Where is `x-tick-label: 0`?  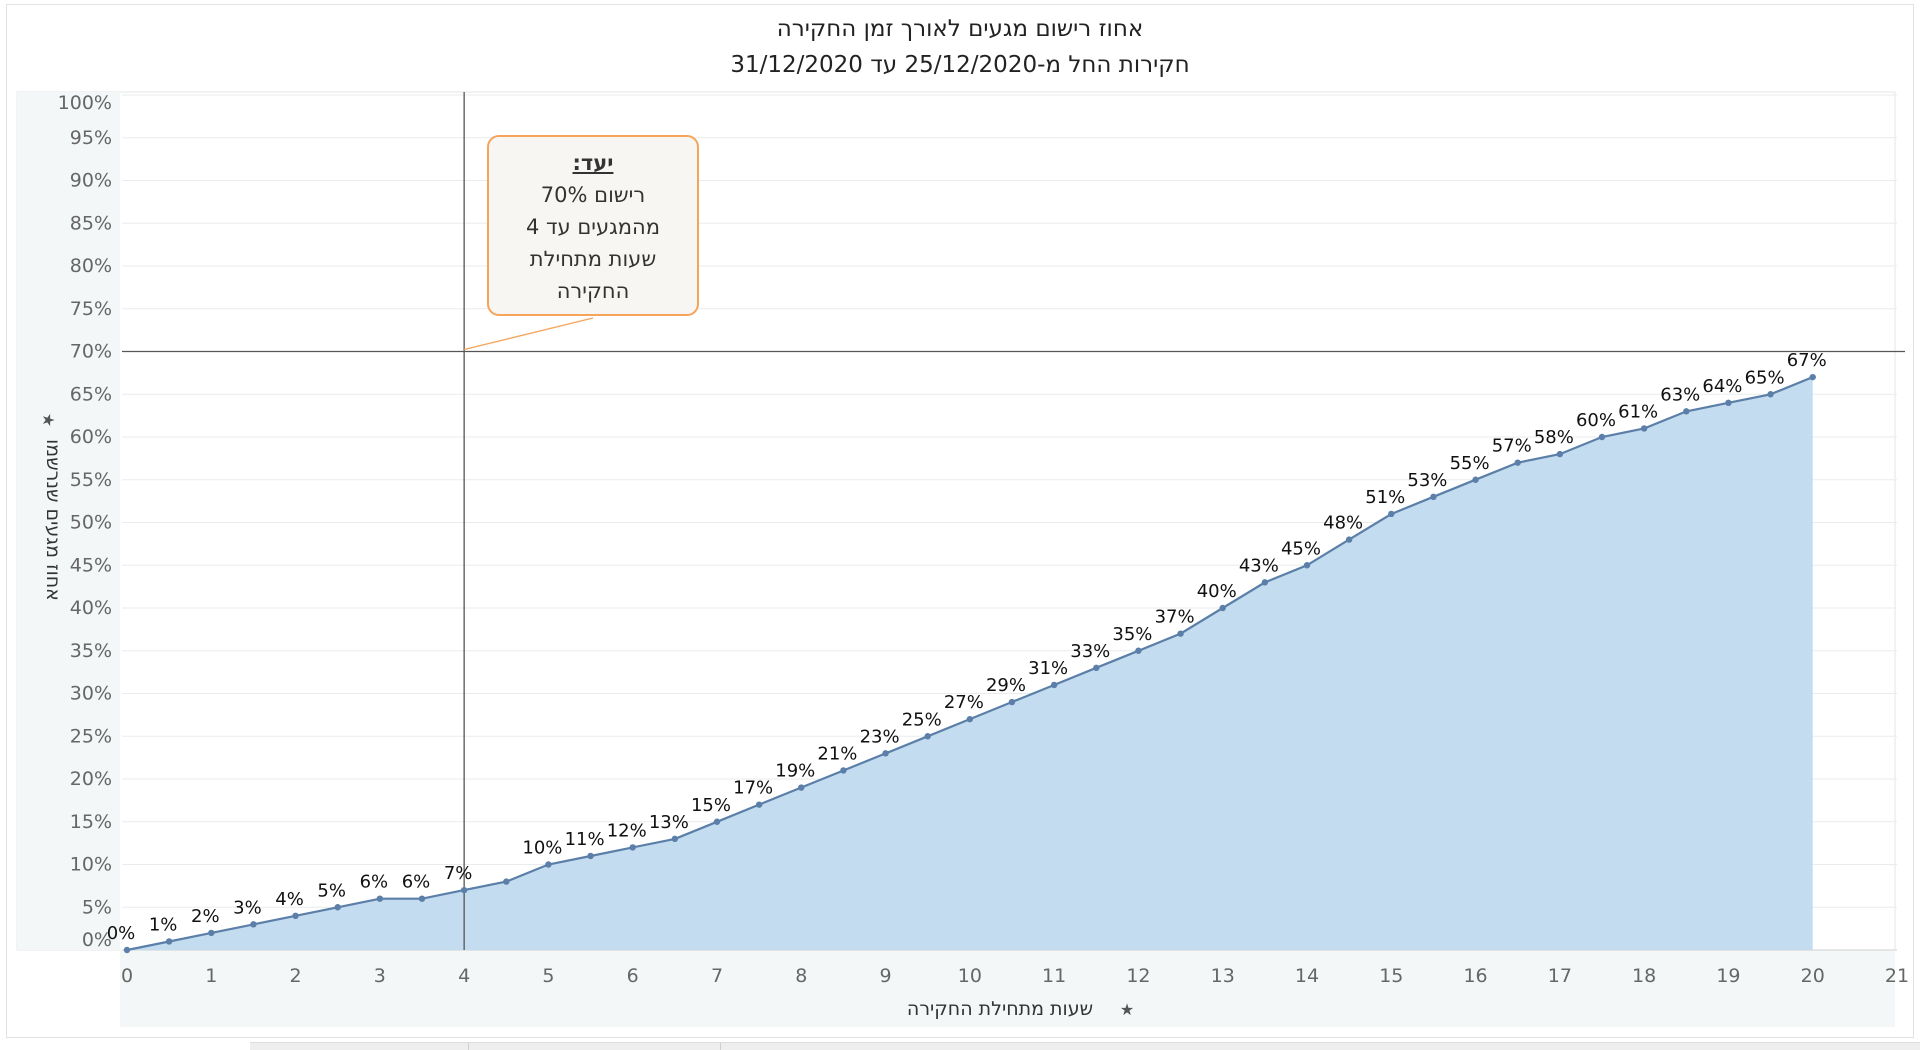
x-tick-label: 0 is located at coordinates (127, 976).